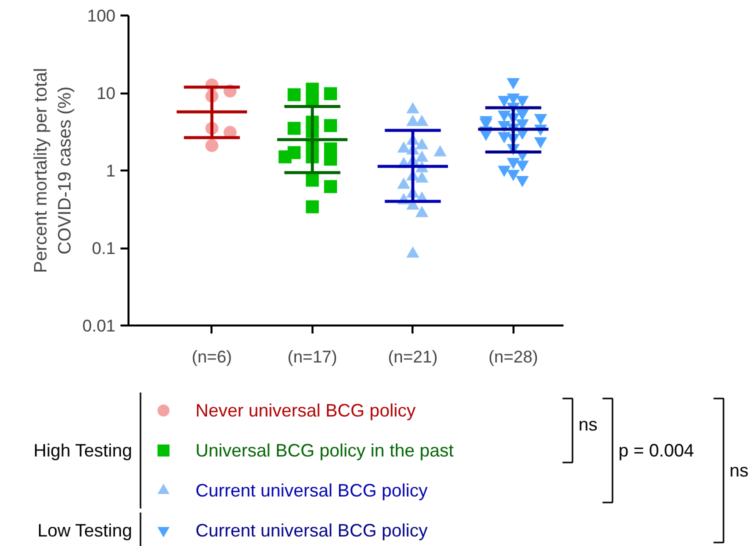  Describe the element at coordinates (104, 248) in the screenshot. I see `y-tick-label: 0.1` at that location.